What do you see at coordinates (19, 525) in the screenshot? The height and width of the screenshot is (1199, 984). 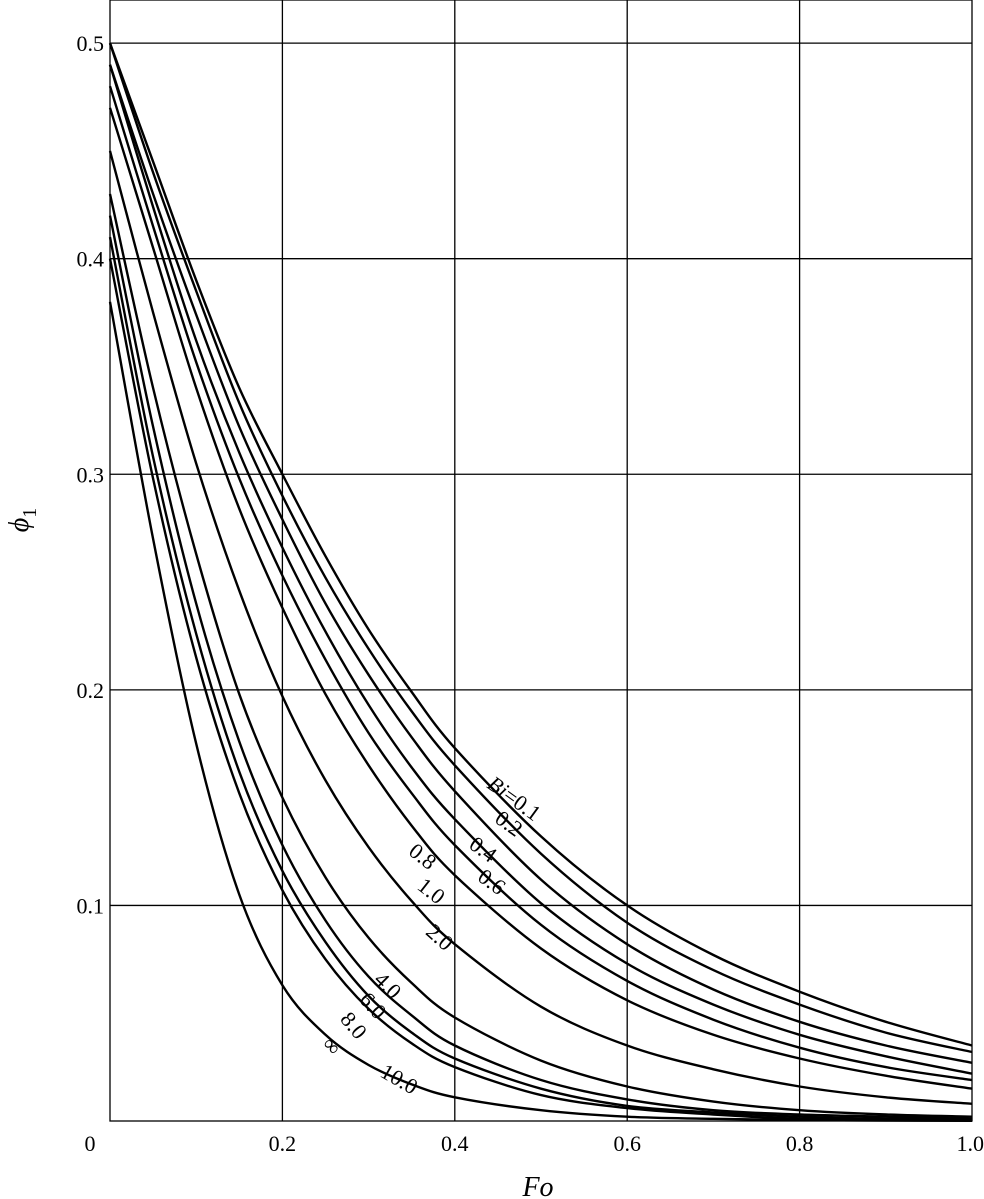 I see `y-axis-label: ϕ` at bounding box center [19, 525].